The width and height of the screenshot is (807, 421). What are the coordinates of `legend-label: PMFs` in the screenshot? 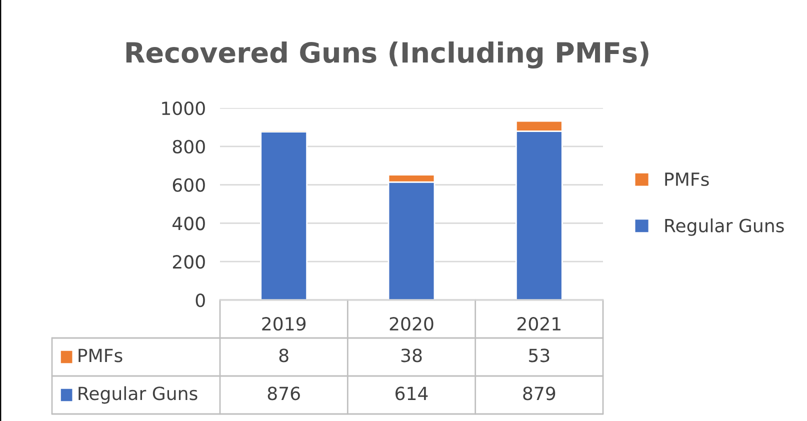 It's located at (687, 179).